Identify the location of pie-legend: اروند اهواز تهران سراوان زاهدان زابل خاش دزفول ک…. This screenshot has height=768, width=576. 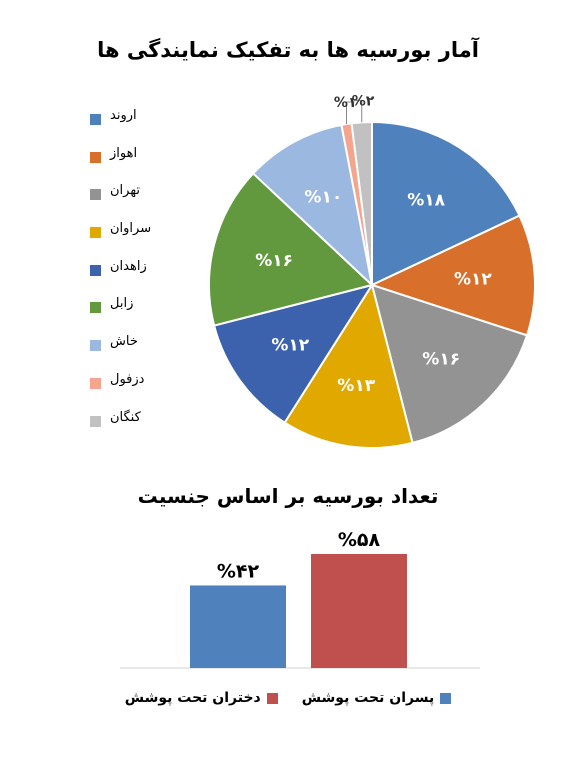
(150, 277).